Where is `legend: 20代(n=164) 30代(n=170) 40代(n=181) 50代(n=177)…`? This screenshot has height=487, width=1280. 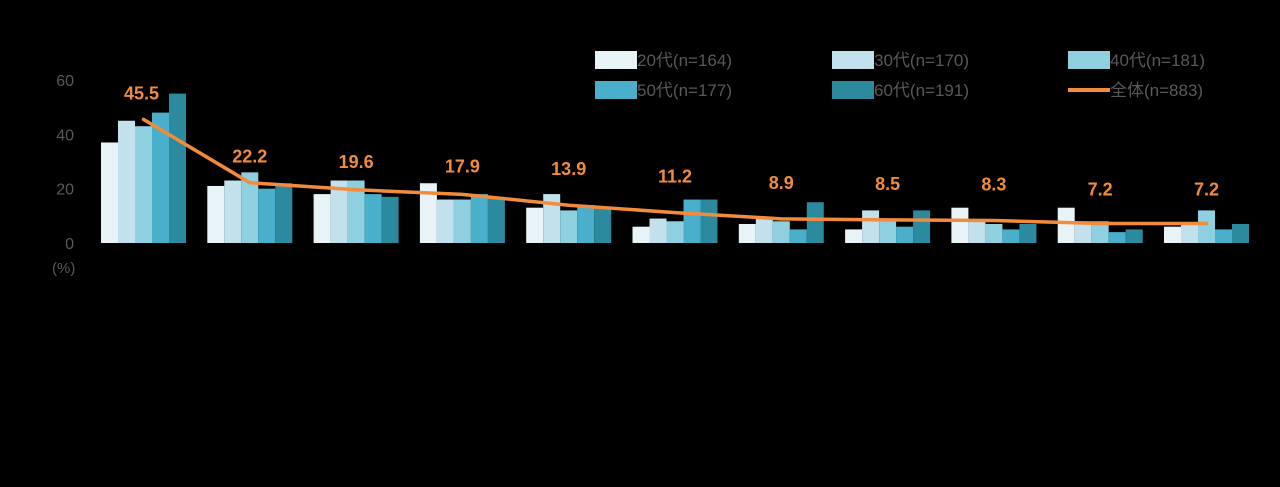
legend: 20代(n=164) 30代(n=170) 40代(n=181) 50代(n=177)… is located at coordinates (900, 75).